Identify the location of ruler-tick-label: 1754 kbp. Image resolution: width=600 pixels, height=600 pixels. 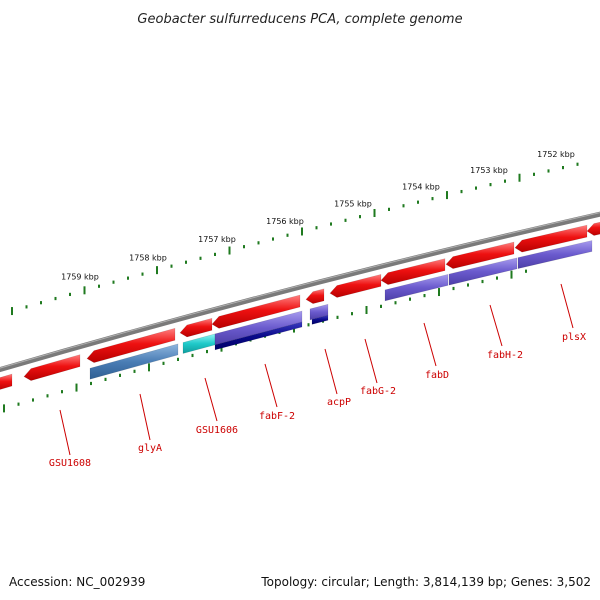
(421, 186).